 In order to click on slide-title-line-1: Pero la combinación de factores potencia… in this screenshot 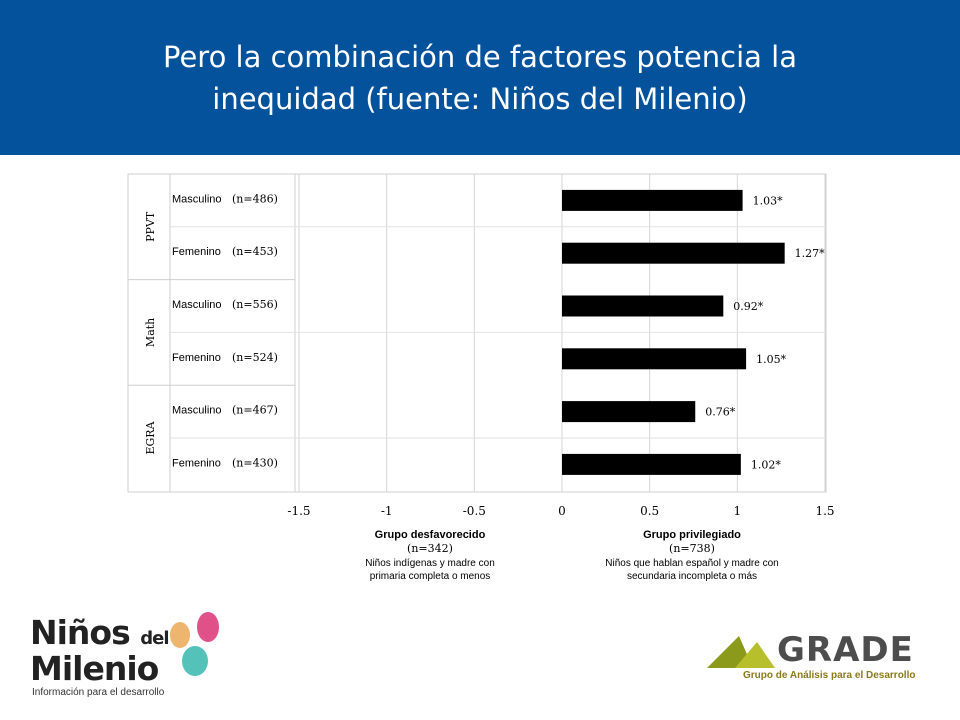, I will do `click(479, 56)`.